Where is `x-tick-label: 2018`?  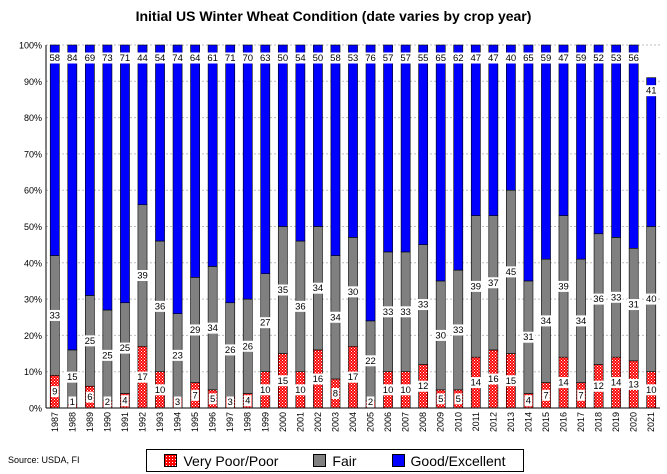 x-tick-label: 2018 is located at coordinates (599, 422).